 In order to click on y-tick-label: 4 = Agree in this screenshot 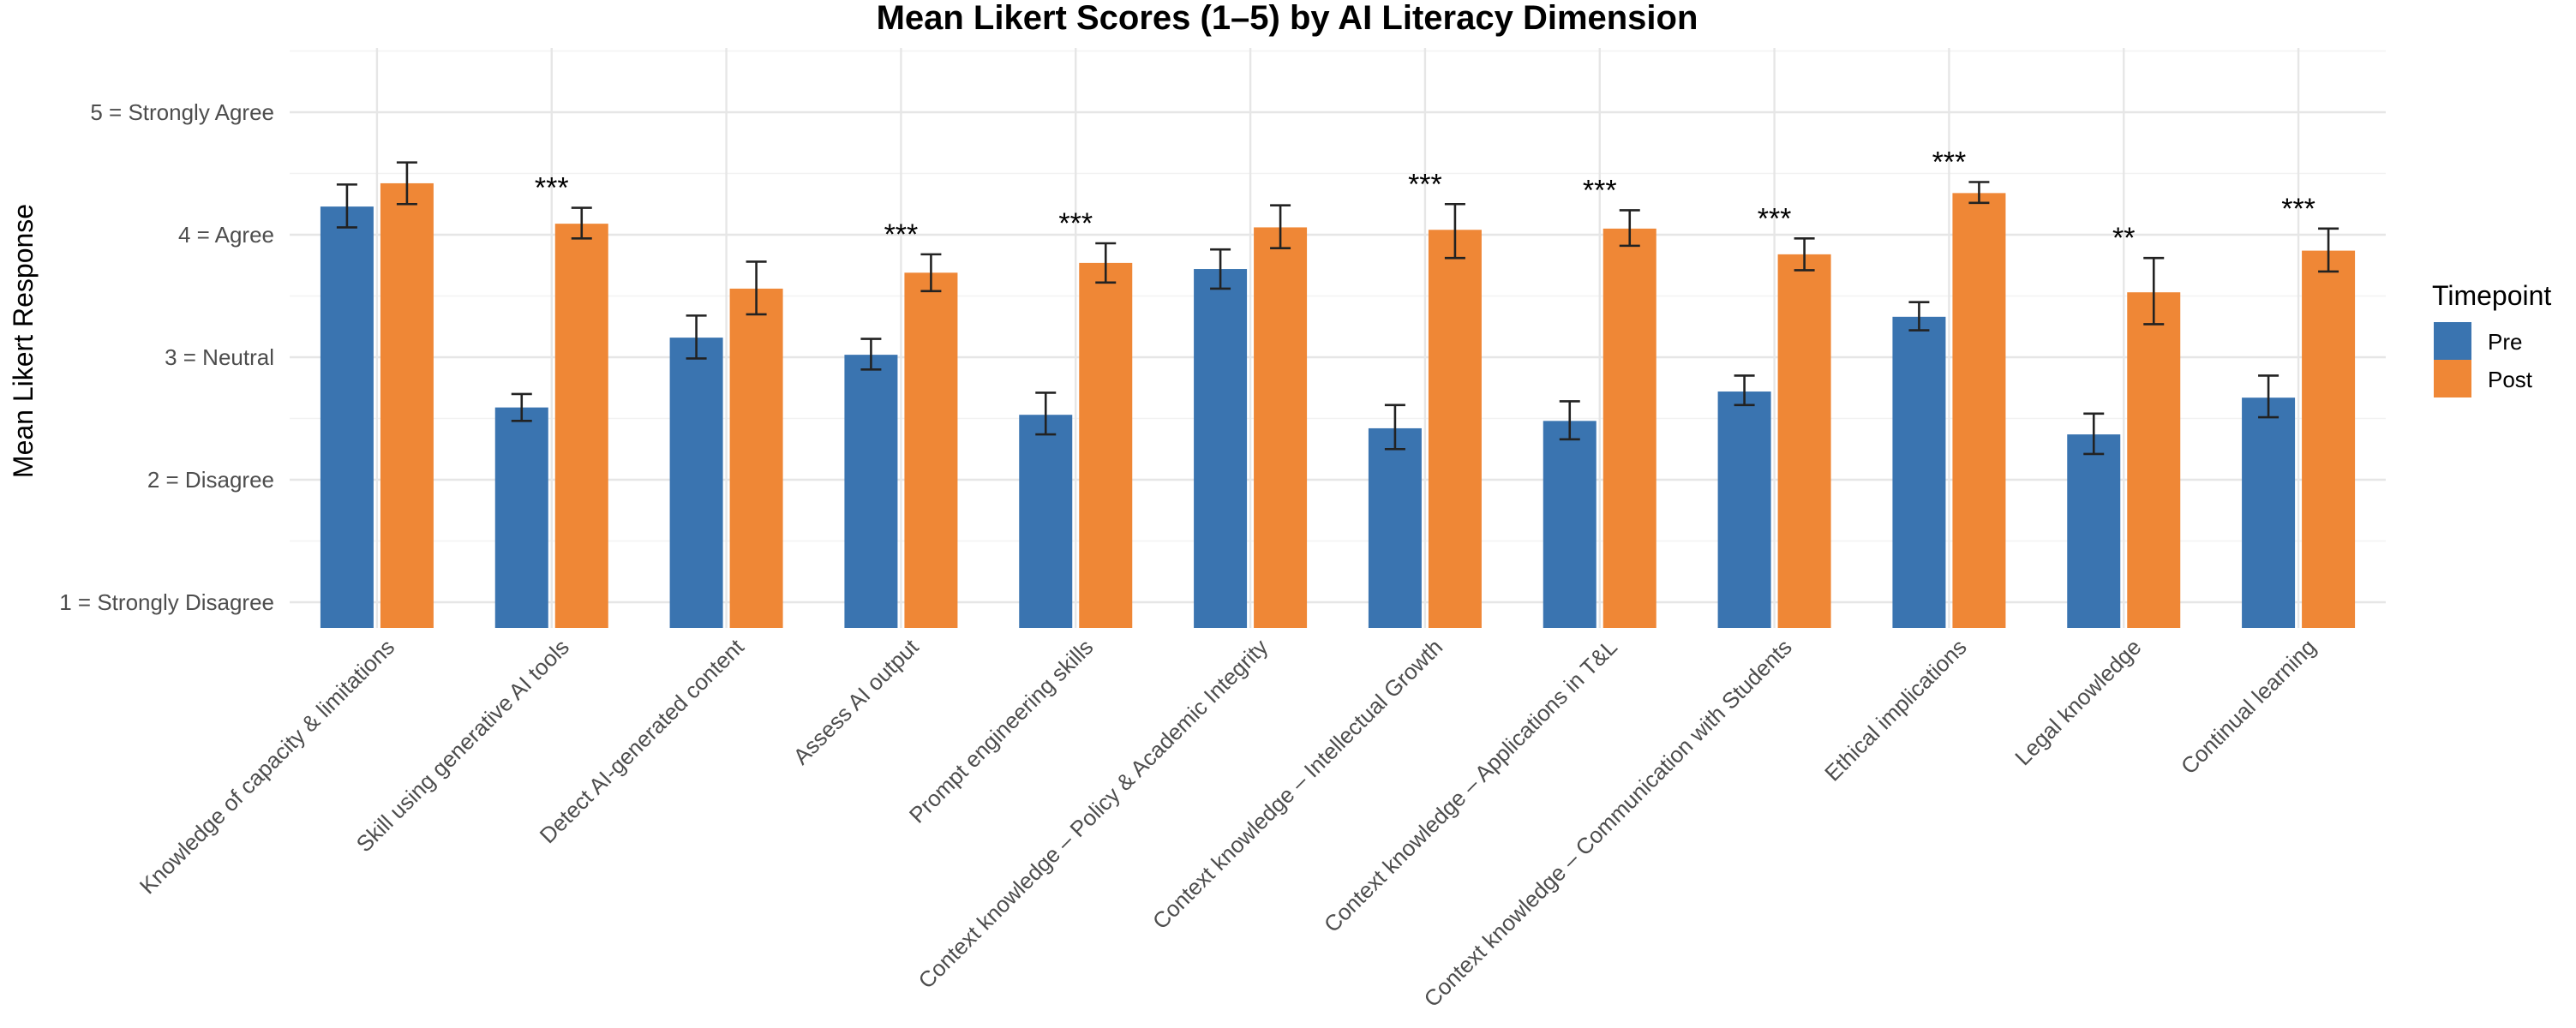, I will do `click(226, 235)`.